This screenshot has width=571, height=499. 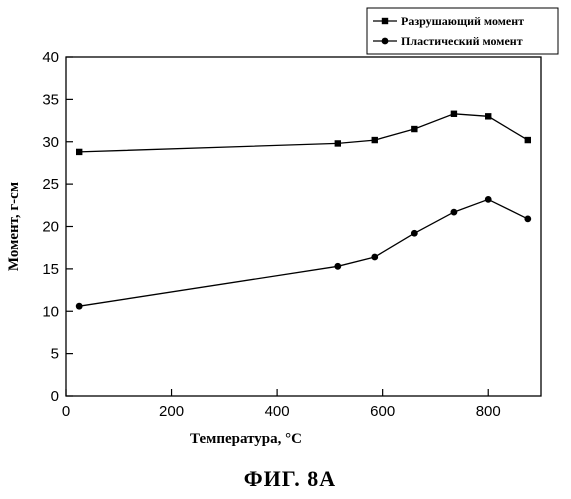 What do you see at coordinates (290, 478) in the screenshot?
I see `figure-caption: ФИГ. 8А` at bounding box center [290, 478].